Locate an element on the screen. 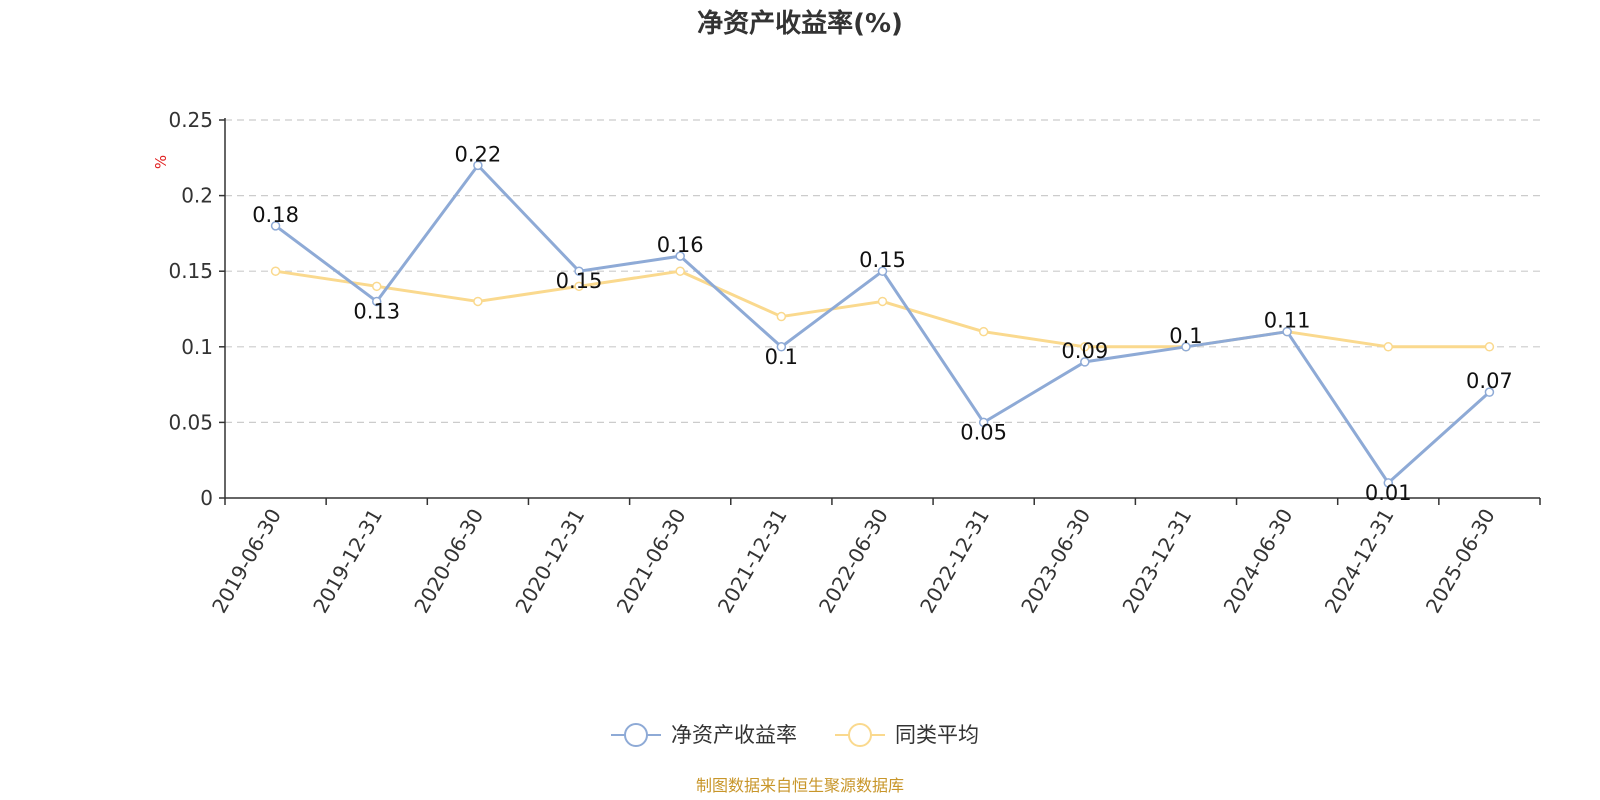  legend: 净资产收益率 同类平均 is located at coordinates (795, 735).